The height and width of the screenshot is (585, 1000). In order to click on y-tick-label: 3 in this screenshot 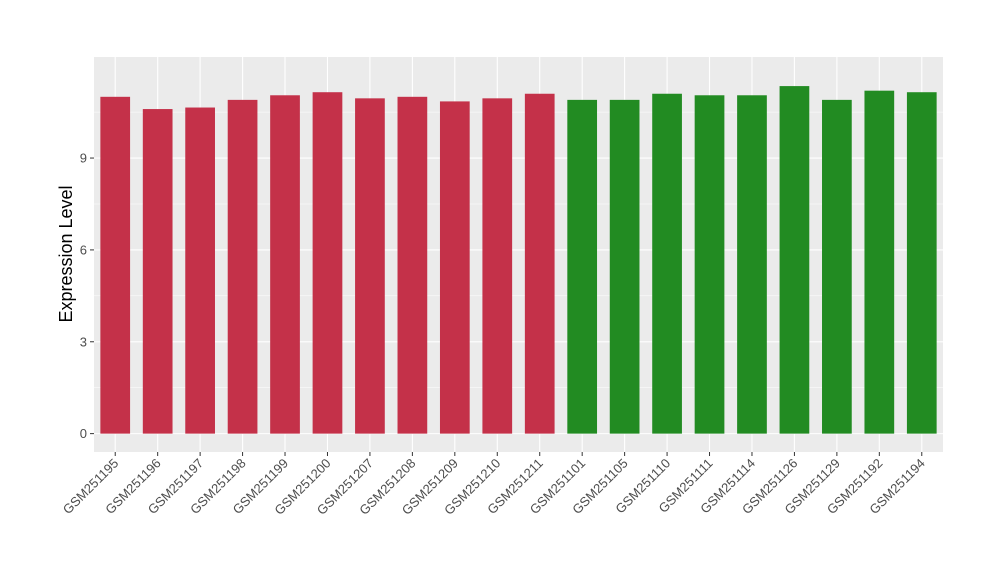, I will do `click(83, 341)`.